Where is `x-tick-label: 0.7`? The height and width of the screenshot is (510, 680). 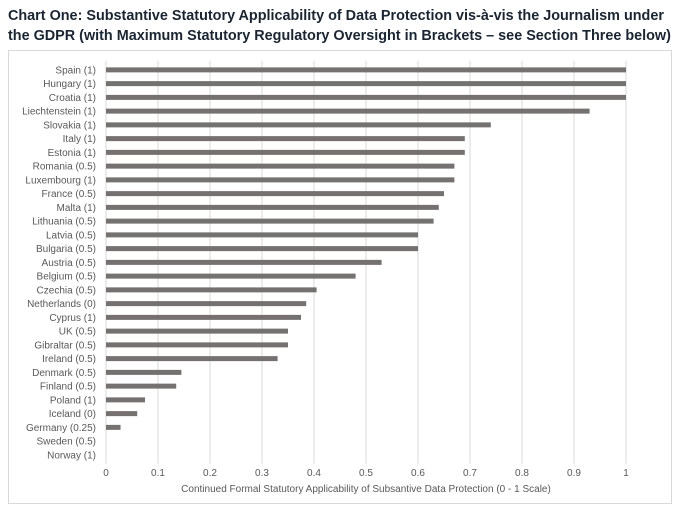
x-tick-label: 0.7 is located at coordinates (470, 473).